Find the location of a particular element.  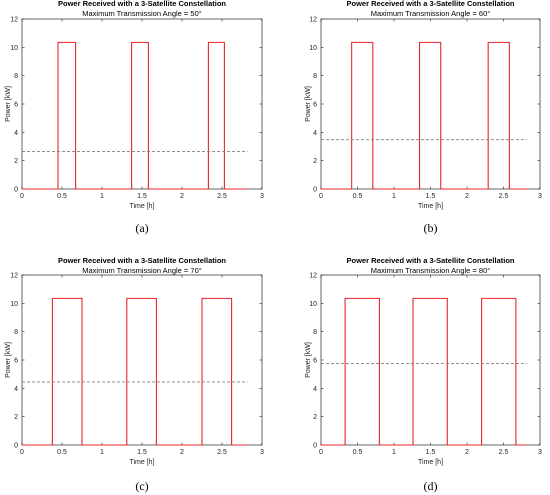

subfigure-caption: (a) is located at coordinates (141, 228).